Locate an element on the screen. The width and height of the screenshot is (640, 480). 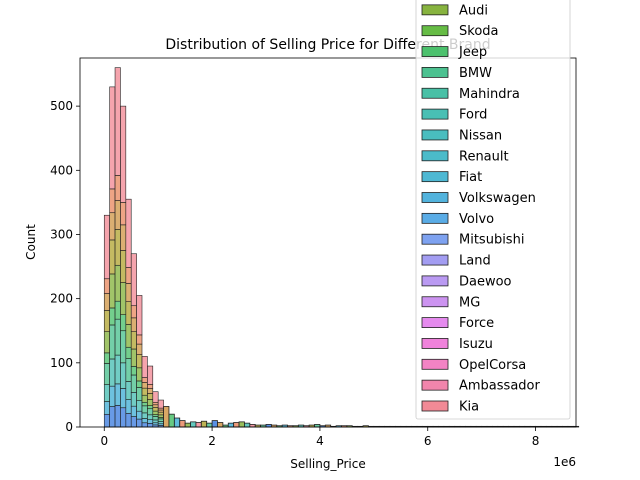
y-tick-label: 100 is located at coordinates (61, 363).